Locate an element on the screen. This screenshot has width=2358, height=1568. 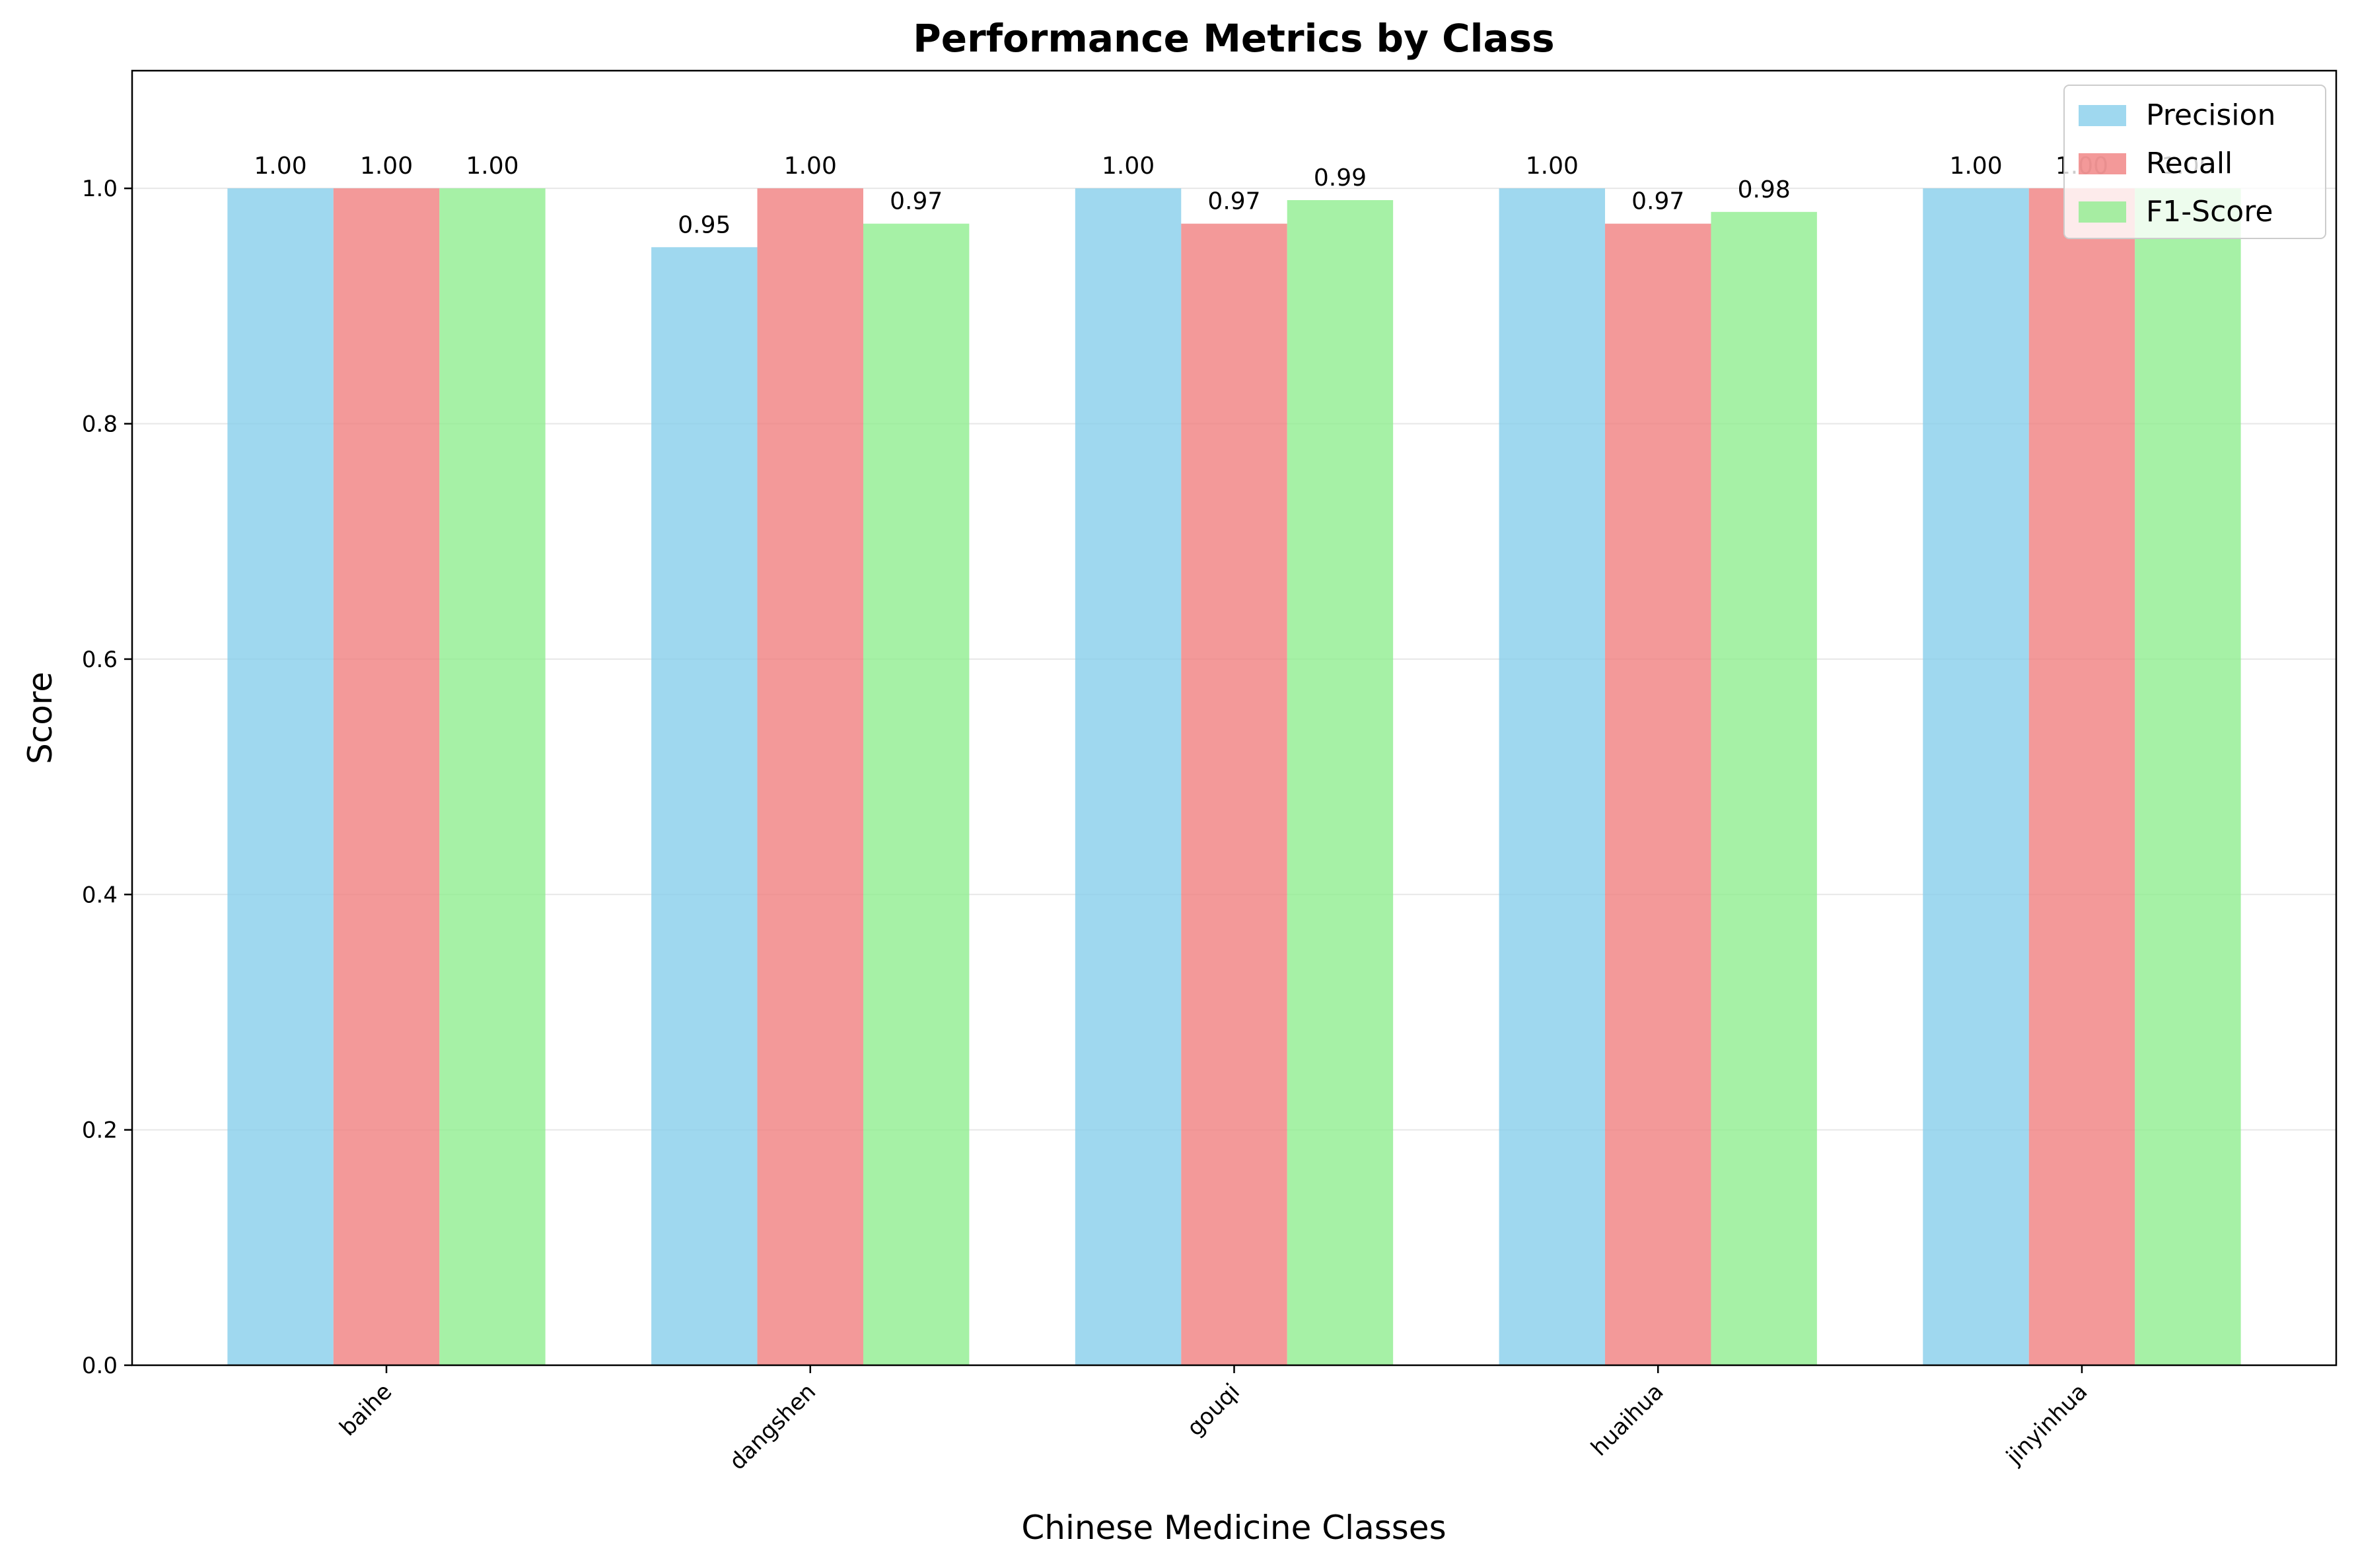
bar-precision-huaihua is located at coordinates (1552, 776).